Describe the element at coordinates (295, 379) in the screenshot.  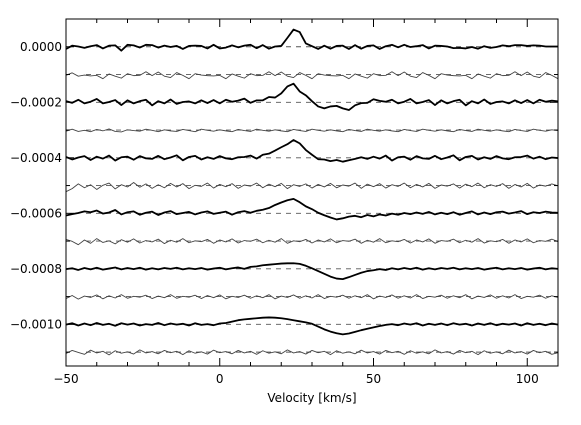
I see `x-tick-labels: −50 0 50 100` at that location.